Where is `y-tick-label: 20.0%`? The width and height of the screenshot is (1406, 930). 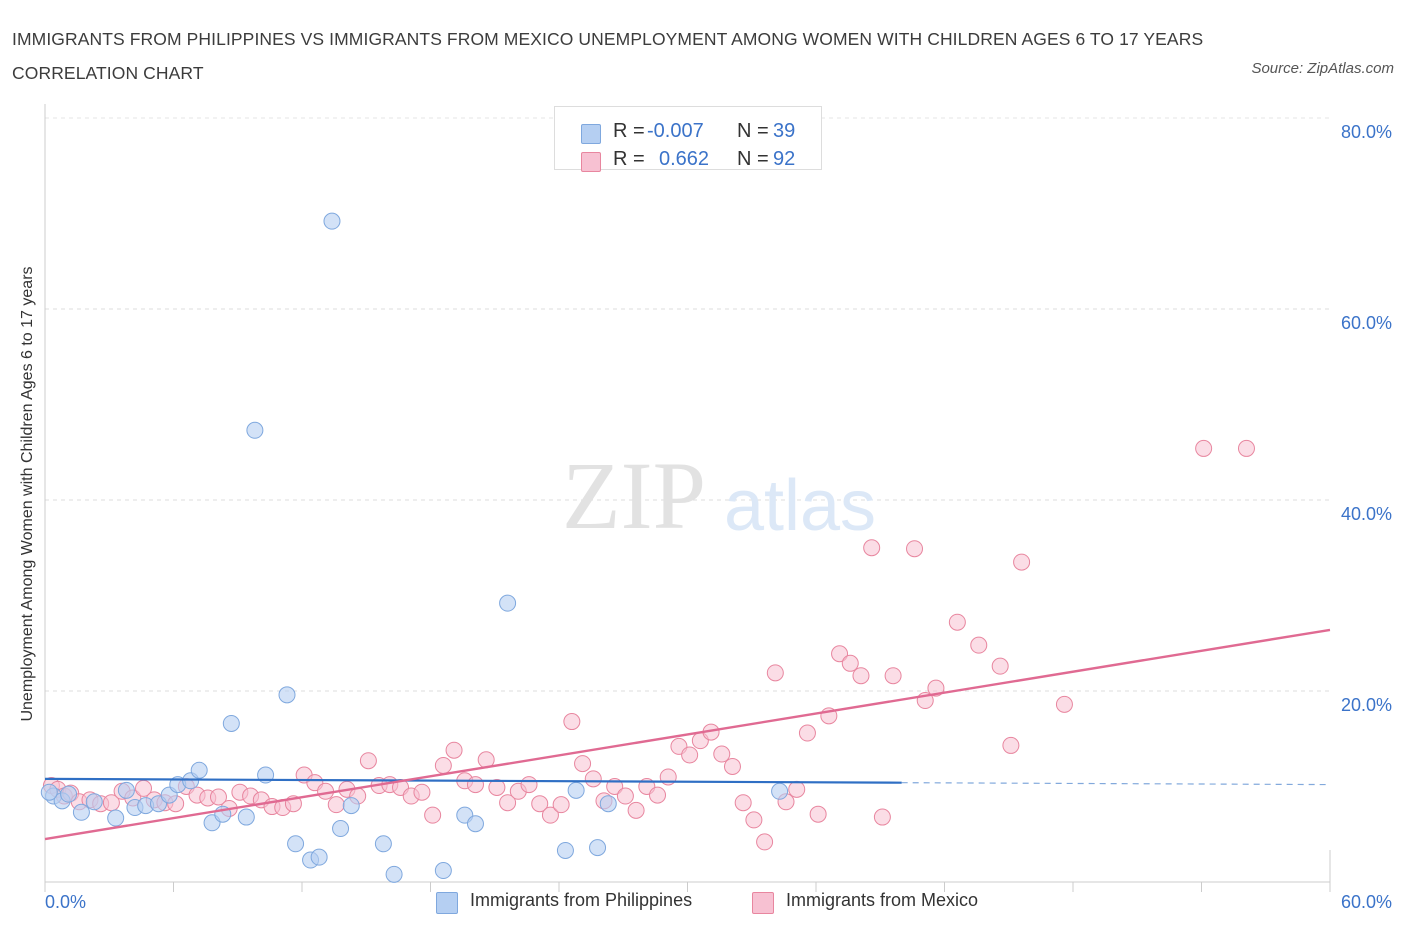
y-tick-label: 20.0% is located at coordinates (1366, 705).